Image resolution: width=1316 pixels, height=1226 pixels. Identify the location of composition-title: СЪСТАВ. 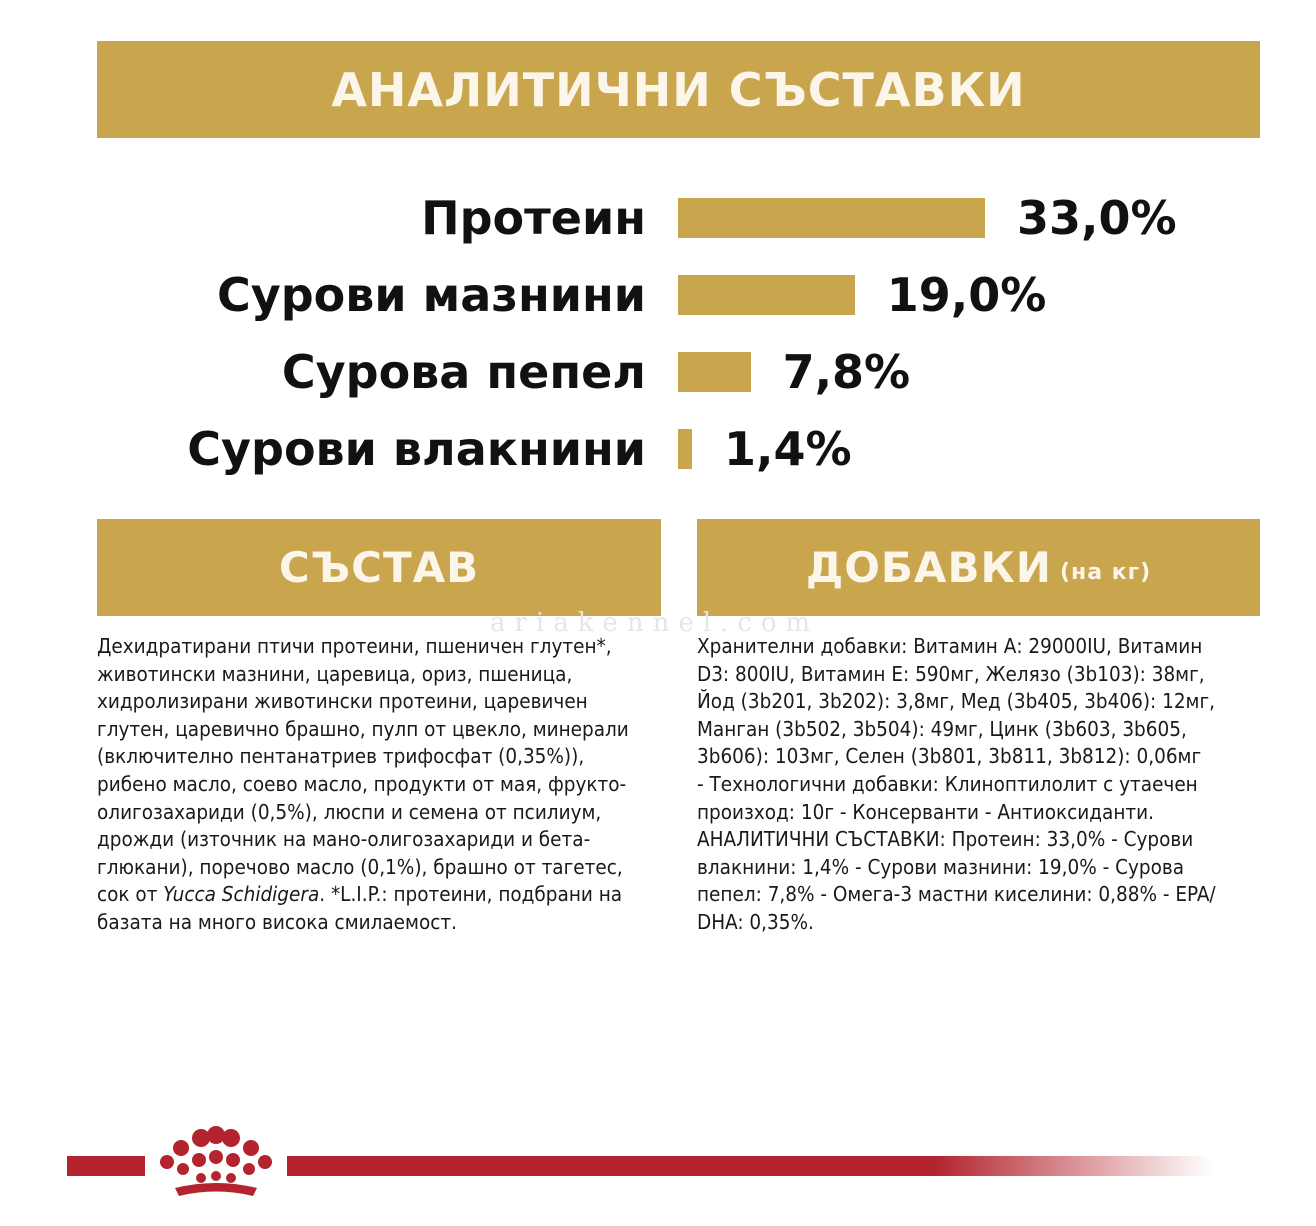
(379, 567).